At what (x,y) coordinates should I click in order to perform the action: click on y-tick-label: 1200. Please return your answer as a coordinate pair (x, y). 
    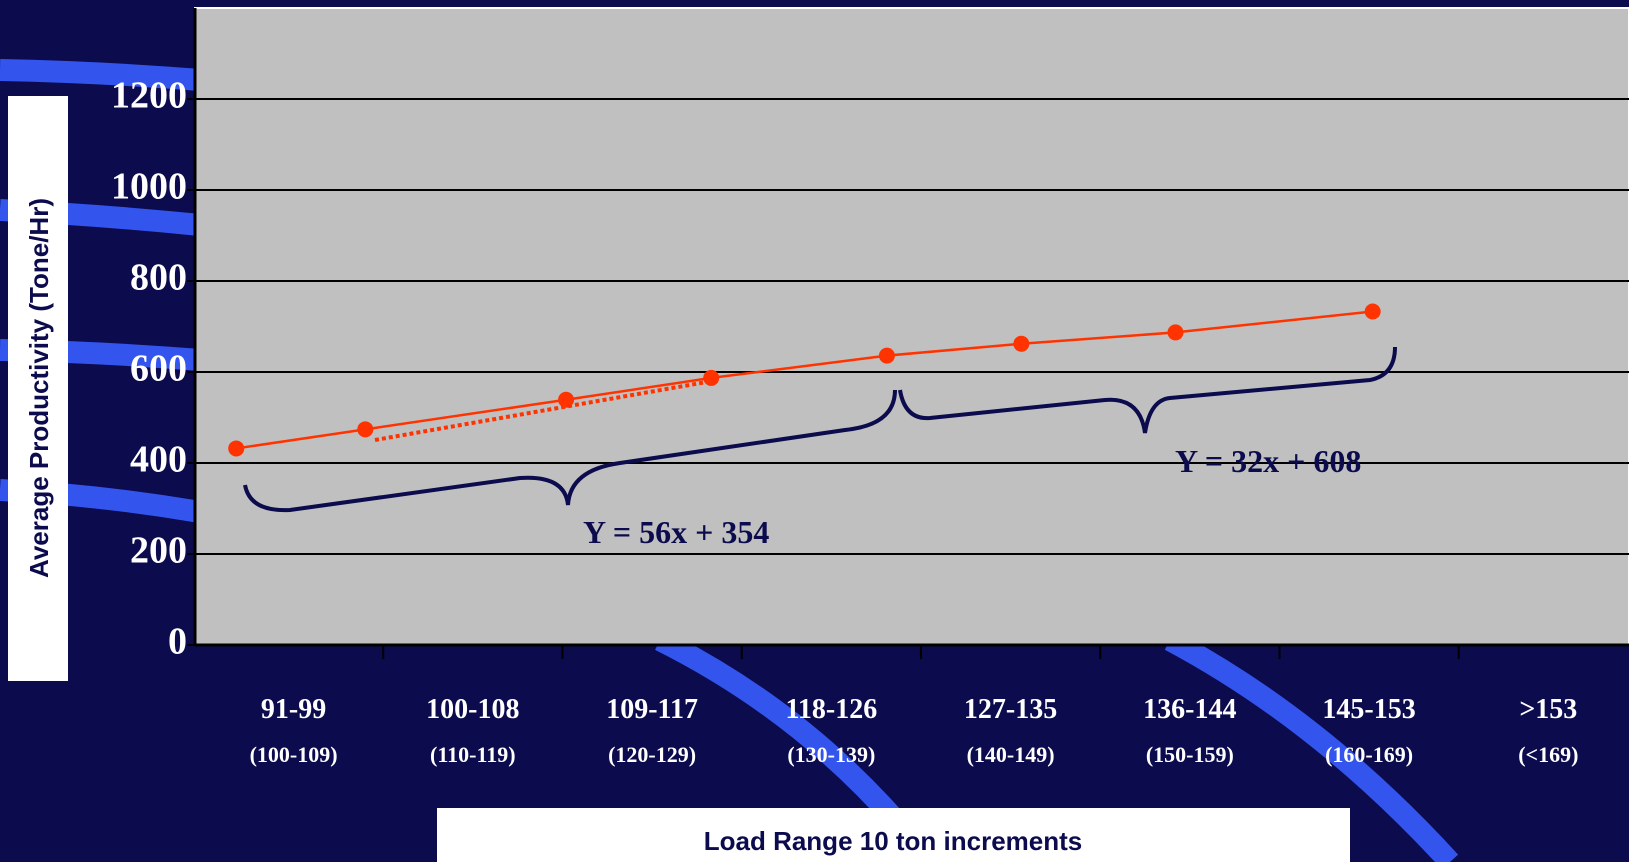
    Looking at the image, I should click on (149, 96).